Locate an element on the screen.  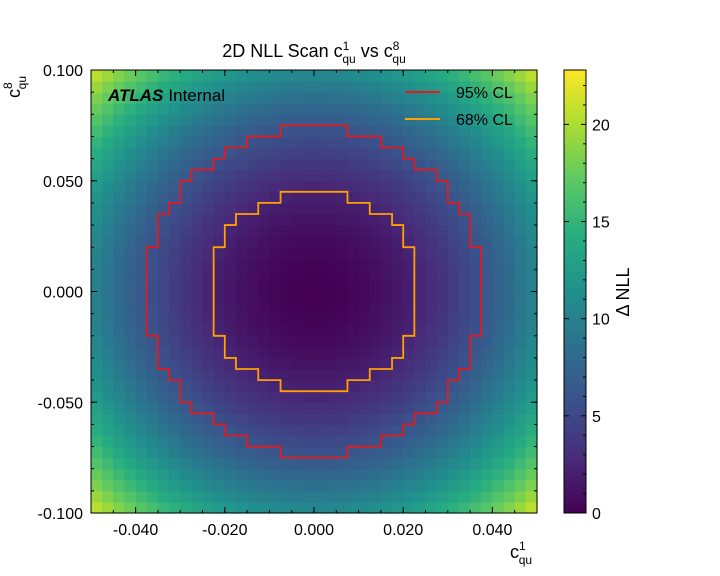
x-tick-label: 0.020 is located at coordinates (403, 530).